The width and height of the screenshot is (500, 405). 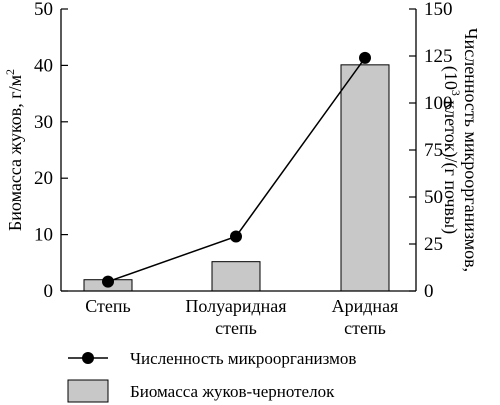 I want to click on right-axis-title-line1: Численность микроорганизмов,, so click(x=471, y=150).